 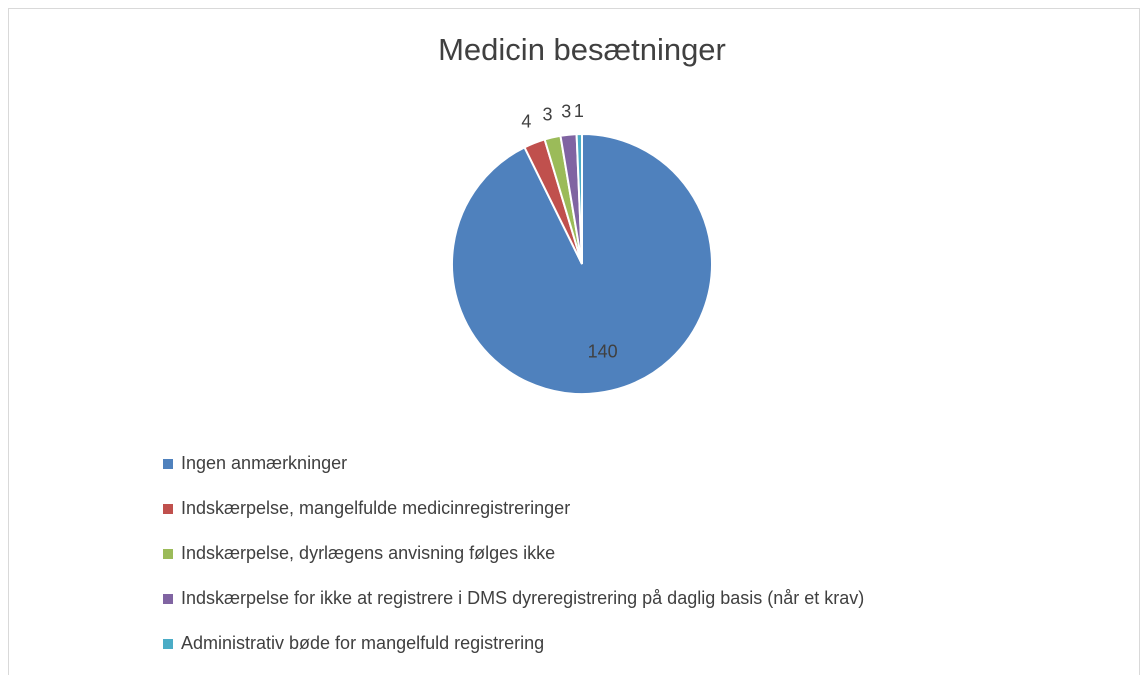 What do you see at coordinates (579, 198) in the screenshot?
I see `pie-slice` at bounding box center [579, 198].